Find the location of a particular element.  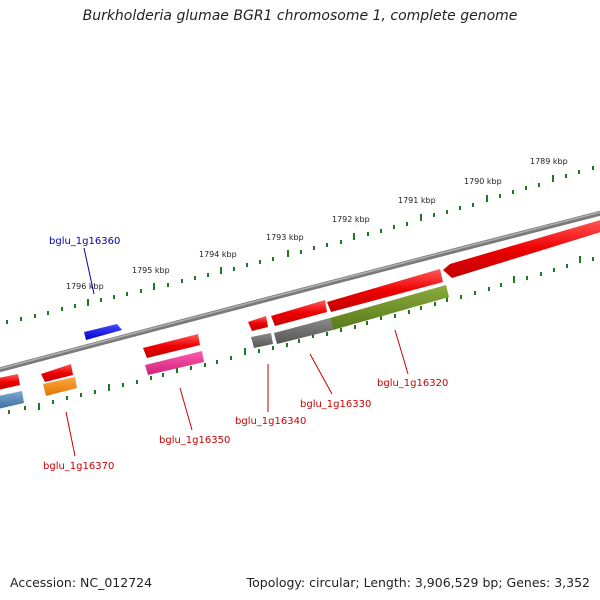

gene-arrow-partial-left is located at coordinates (10, 382).